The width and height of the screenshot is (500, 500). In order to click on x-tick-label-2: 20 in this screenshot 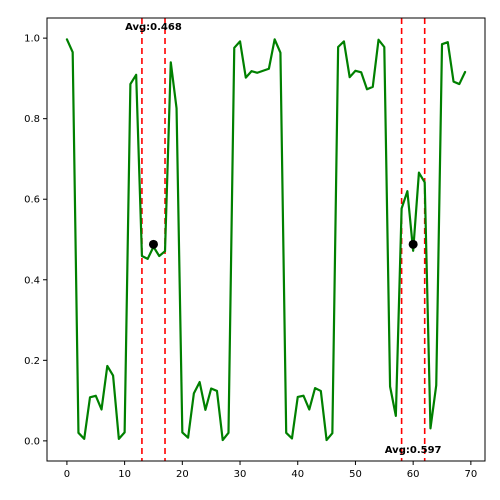, I will do `click(182, 474)`.